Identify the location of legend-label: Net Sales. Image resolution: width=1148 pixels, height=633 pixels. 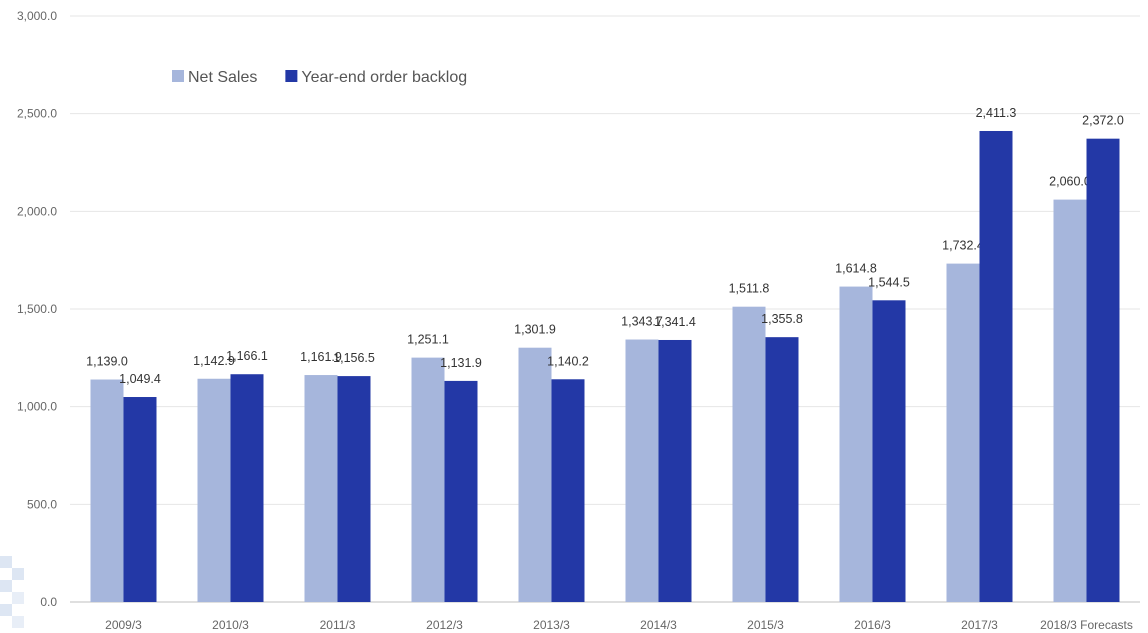
(222, 77).